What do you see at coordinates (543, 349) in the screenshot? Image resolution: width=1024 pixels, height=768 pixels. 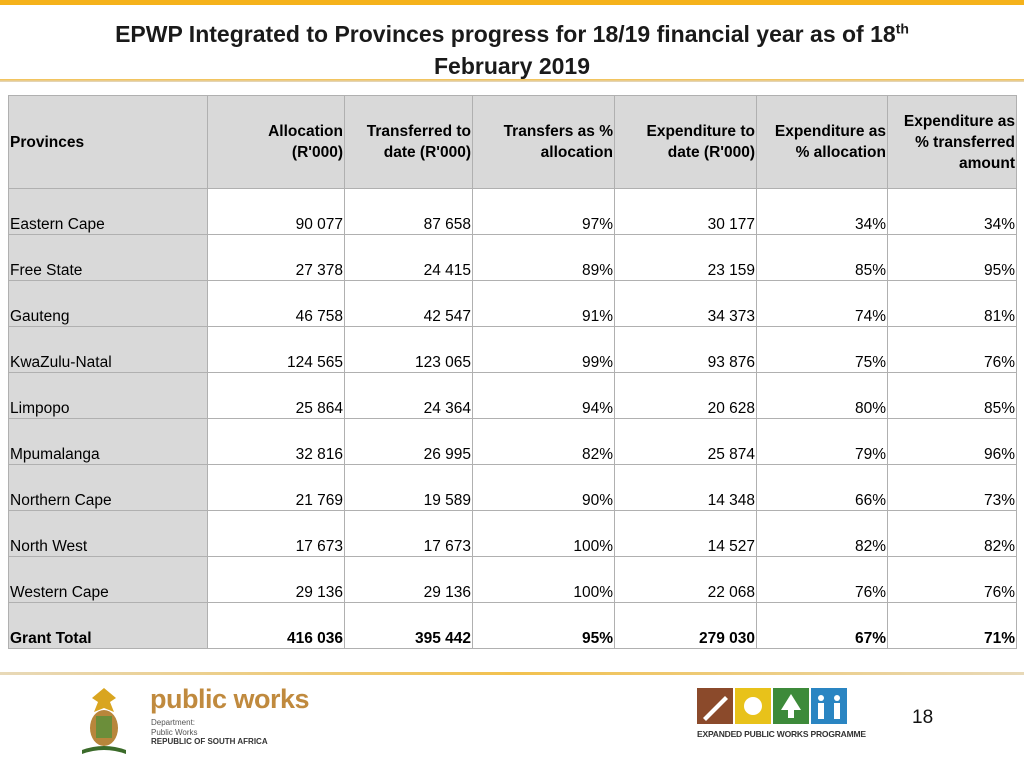 I see `value-cell: 99%` at bounding box center [543, 349].